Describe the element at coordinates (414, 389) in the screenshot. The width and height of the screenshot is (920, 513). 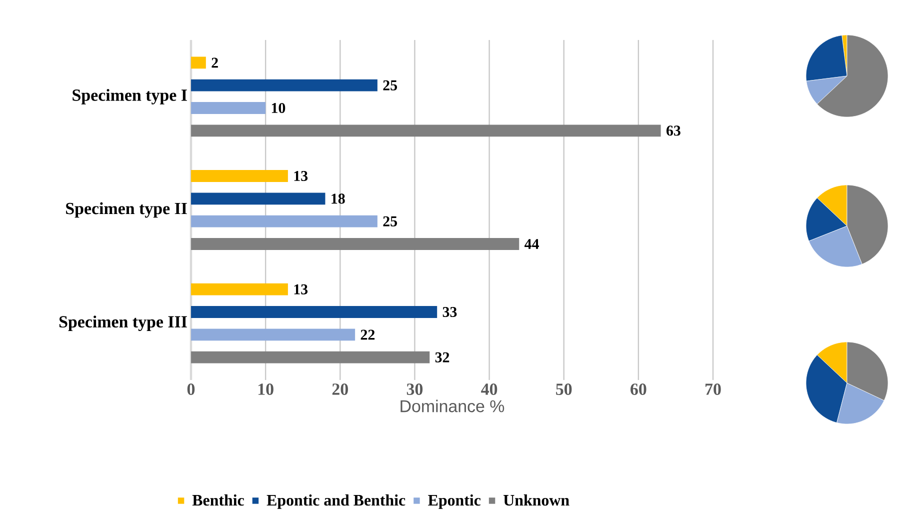
I see `x-tick-label: 30` at that location.